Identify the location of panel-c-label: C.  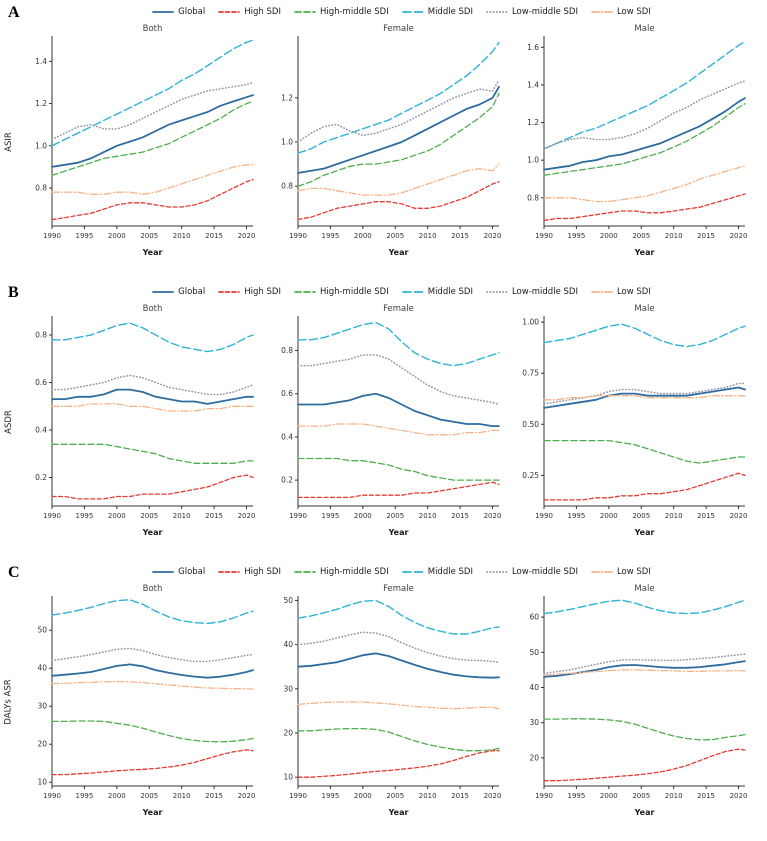
(14, 572).